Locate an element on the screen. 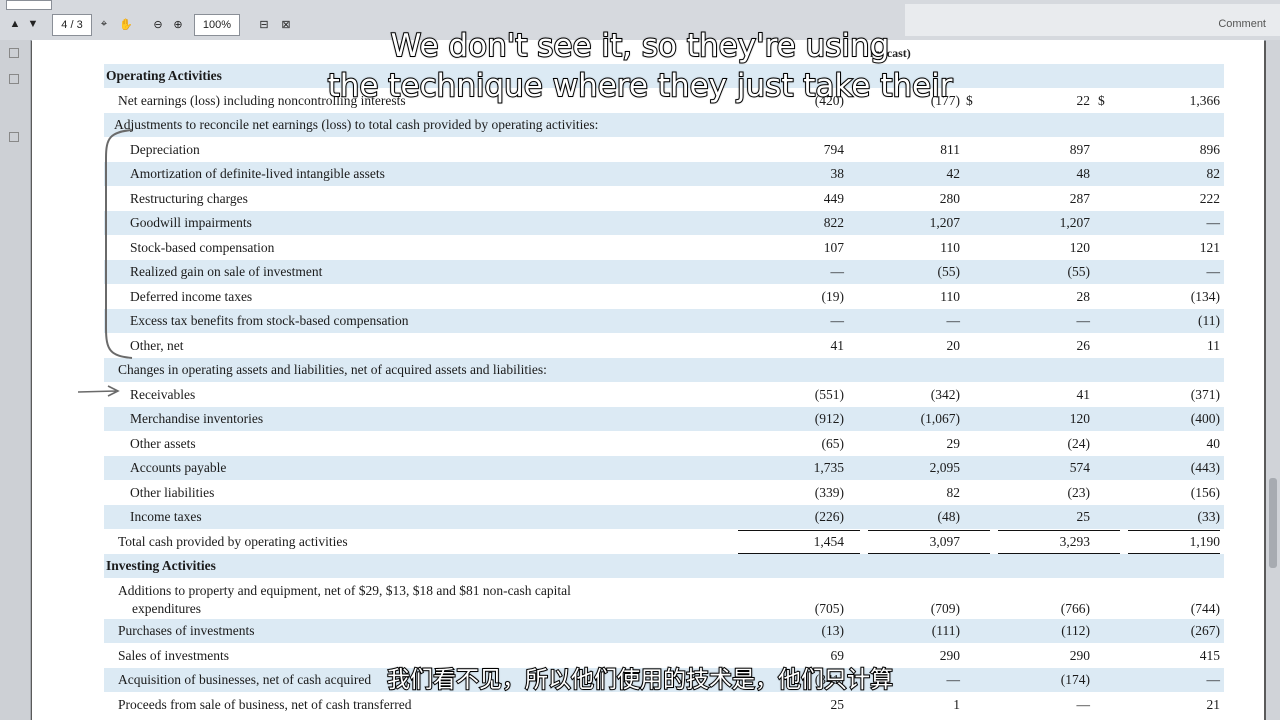 Image resolution: width=1280 pixels, height=720 pixels. tools-button is located at coordinates (29, 5).